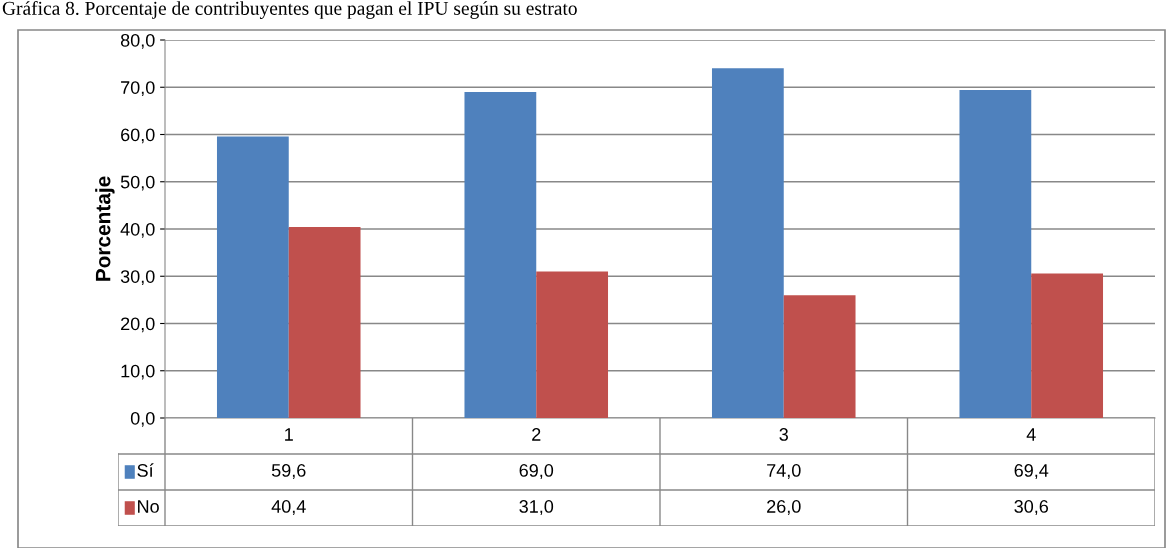 This screenshot has width=1170, height=548. What do you see at coordinates (1031, 507) in the screenshot?
I see `data-label: 30,6` at bounding box center [1031, 507].